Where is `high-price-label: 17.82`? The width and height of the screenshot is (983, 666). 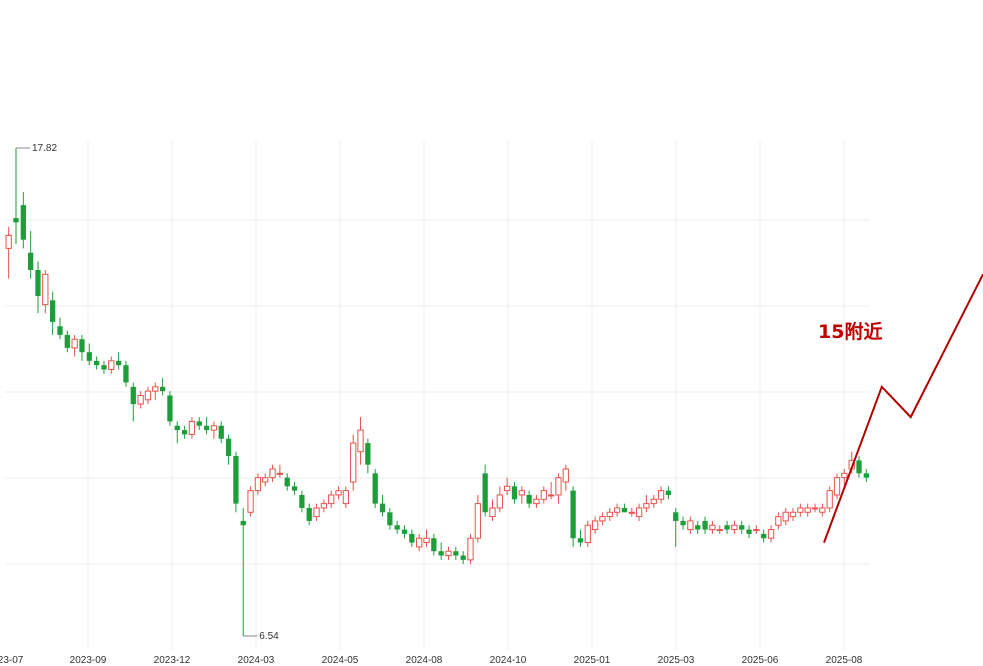 high-price-label: 17.82 is located at coordinates (44, 148).